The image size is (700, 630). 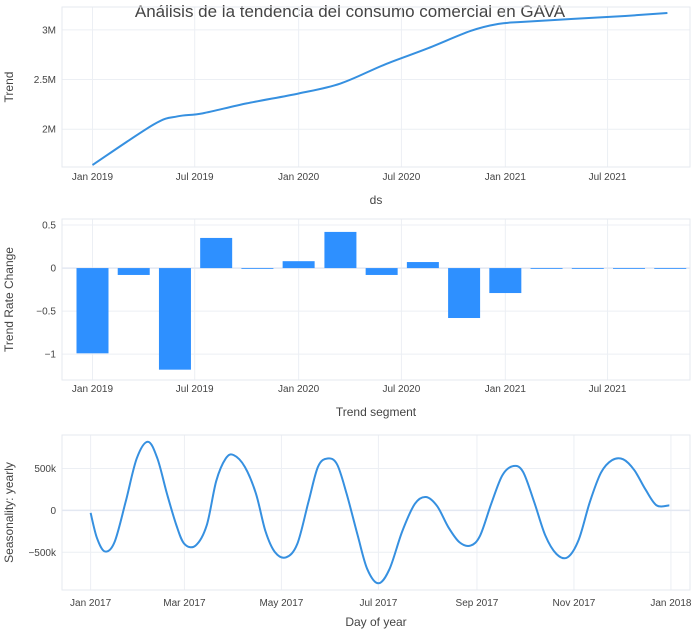 What do you see at coordinates (281, 603) in the screenshot?
I see `x-tick-label: May 2017` at bounding box center [281, 603].